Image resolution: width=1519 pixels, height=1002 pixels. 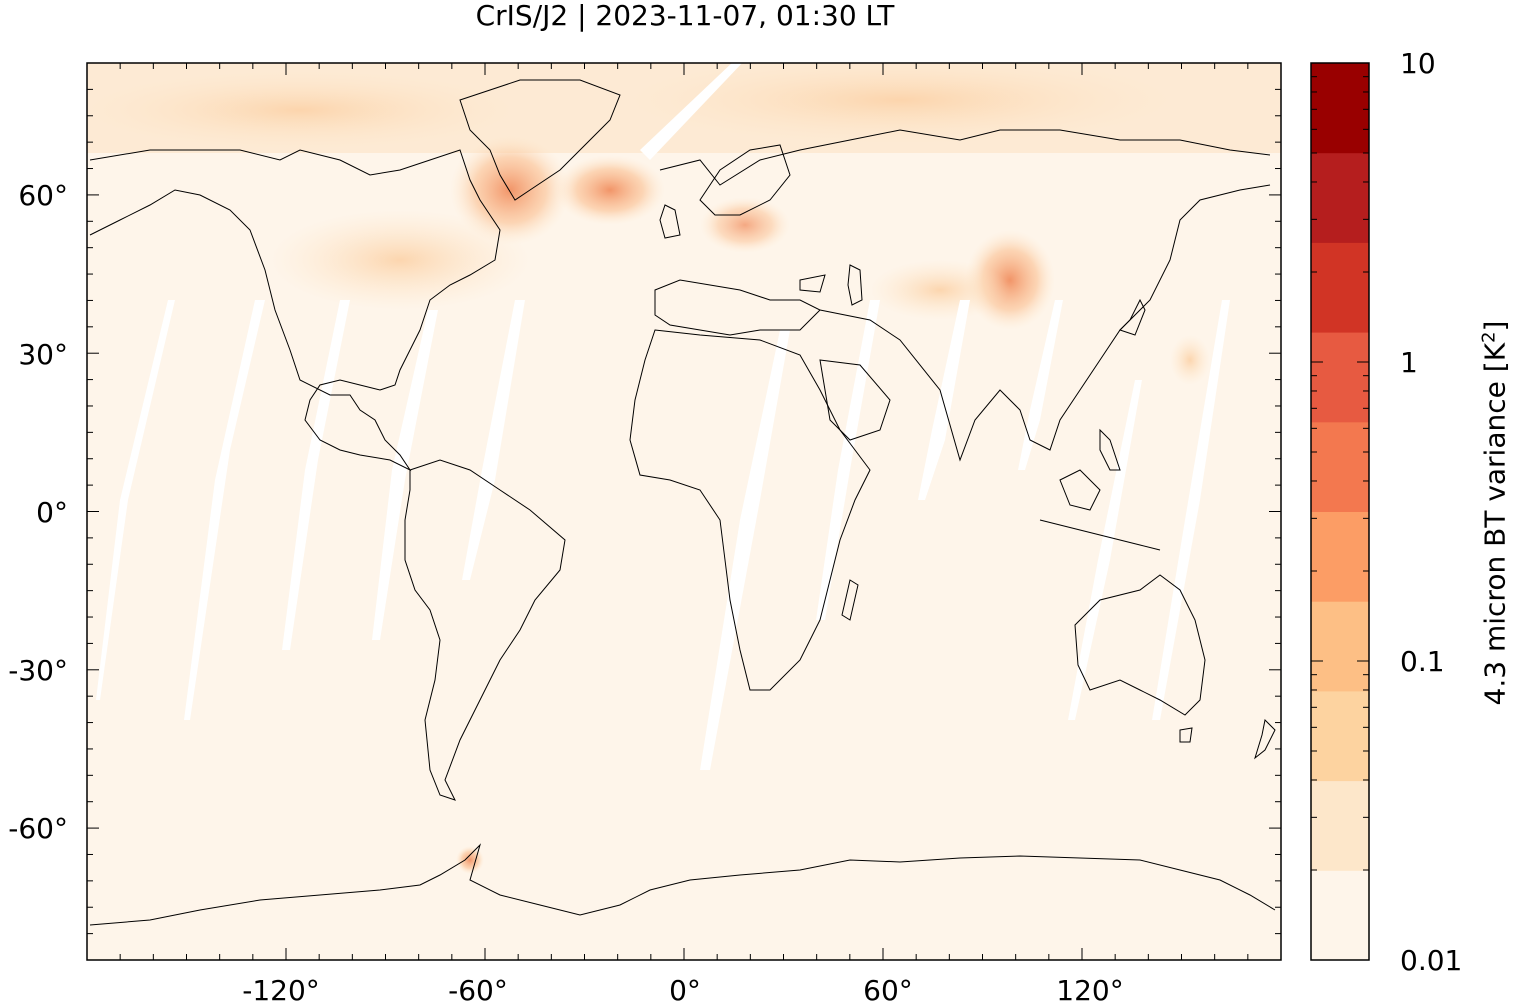 I want to click on y-tick-label: 30°, so click(x=43, y=354).